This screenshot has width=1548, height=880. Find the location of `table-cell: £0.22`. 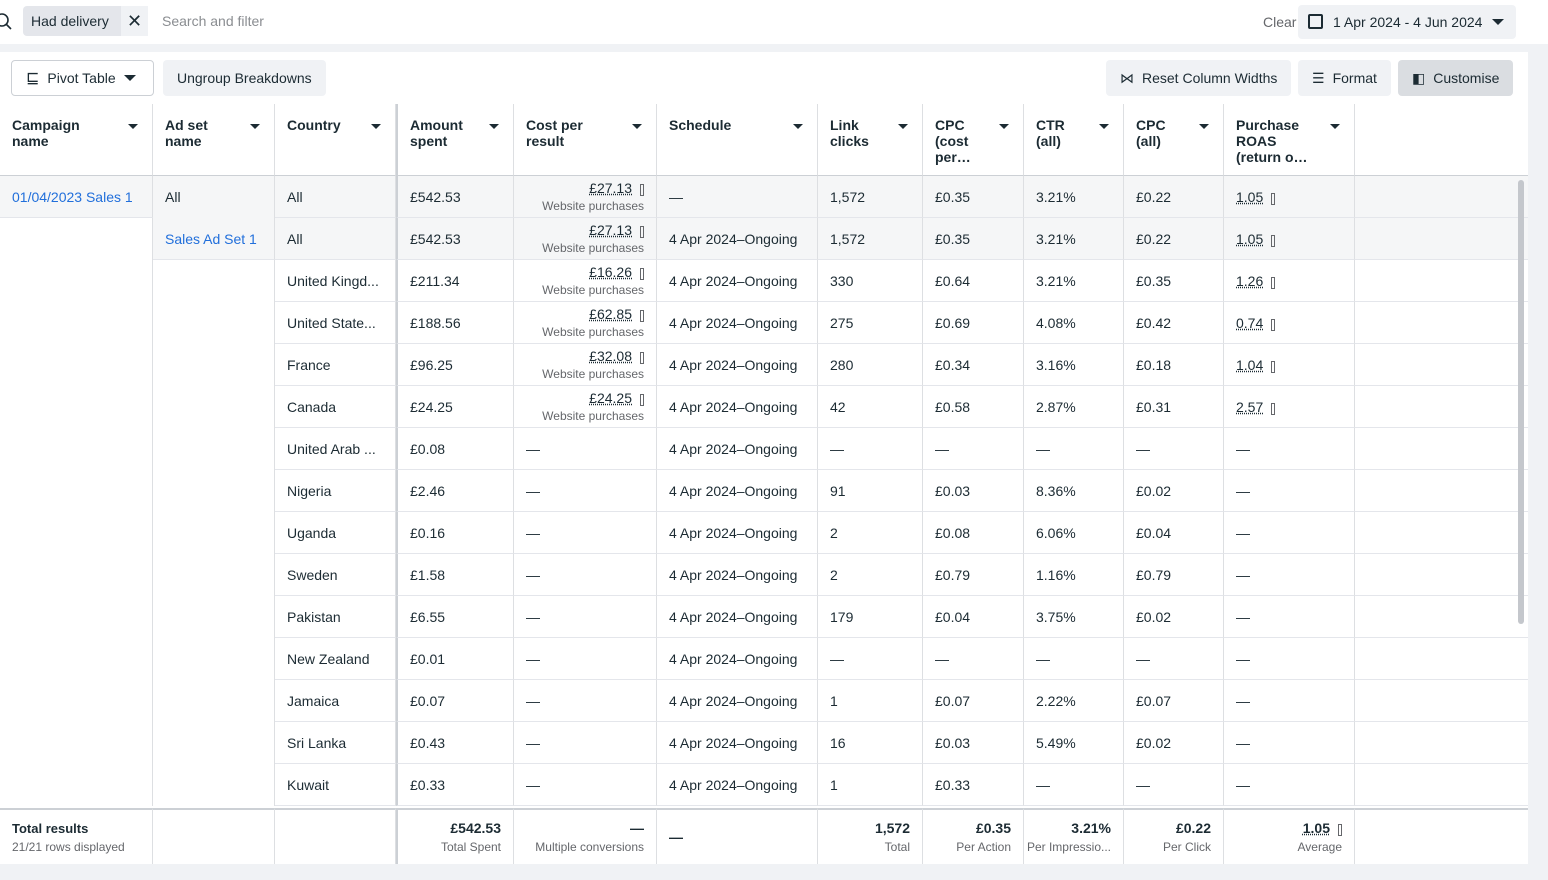

table-cell: £0.22 is located at coordinates (1174, 239).